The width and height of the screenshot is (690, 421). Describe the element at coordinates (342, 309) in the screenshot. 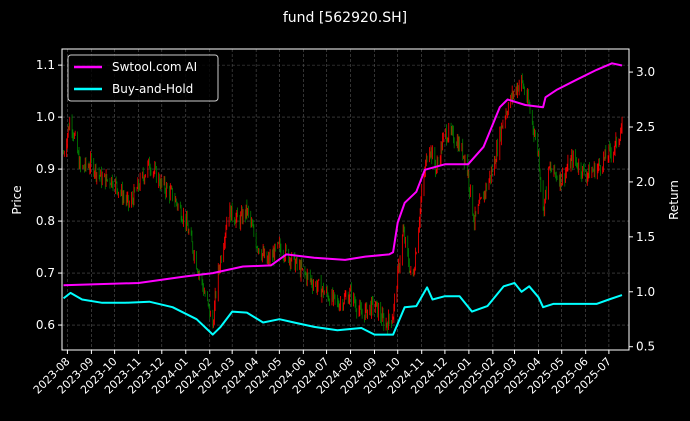

I see `series-line-buy-hold` at that location.